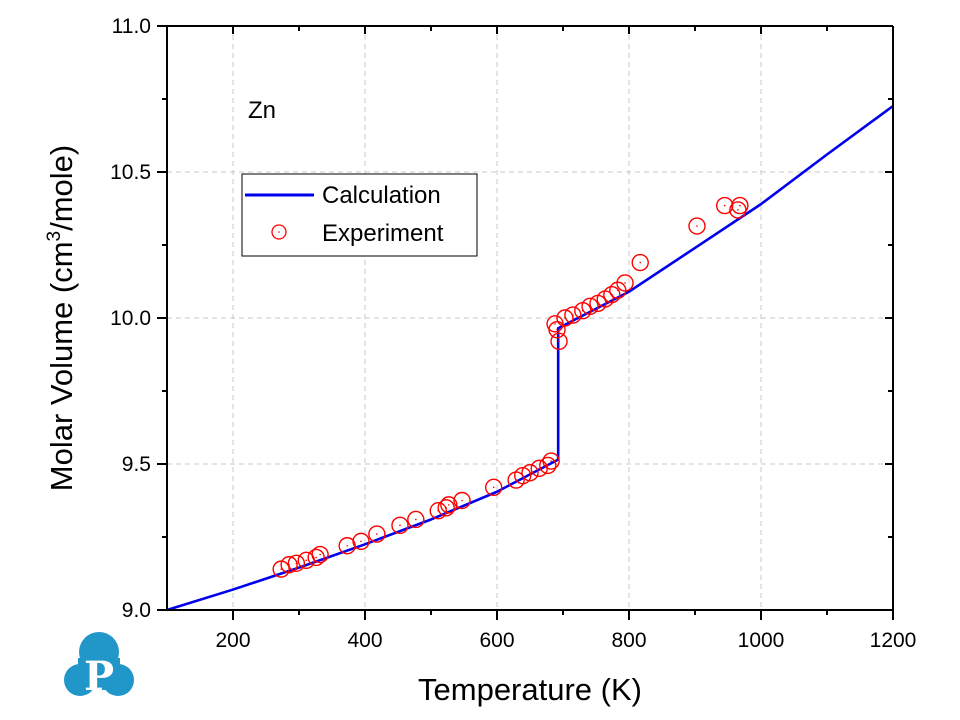 This screenshot has height=720, width=960. I want to click on x-tick-label: 1000, so click(761, 640).